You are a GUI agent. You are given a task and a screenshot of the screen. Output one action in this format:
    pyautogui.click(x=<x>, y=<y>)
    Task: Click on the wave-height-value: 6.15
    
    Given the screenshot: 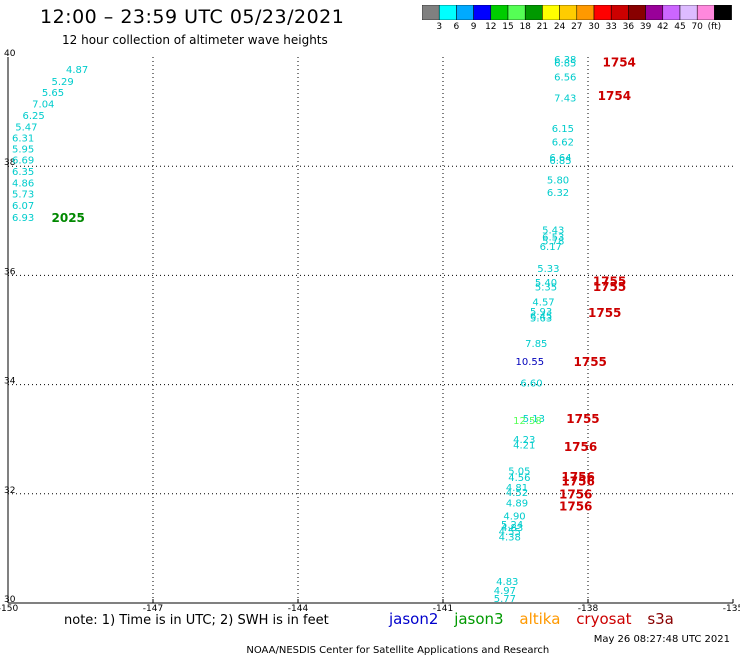 What is the action you would take?
    pyautogui.click(x=563, y=129)
    